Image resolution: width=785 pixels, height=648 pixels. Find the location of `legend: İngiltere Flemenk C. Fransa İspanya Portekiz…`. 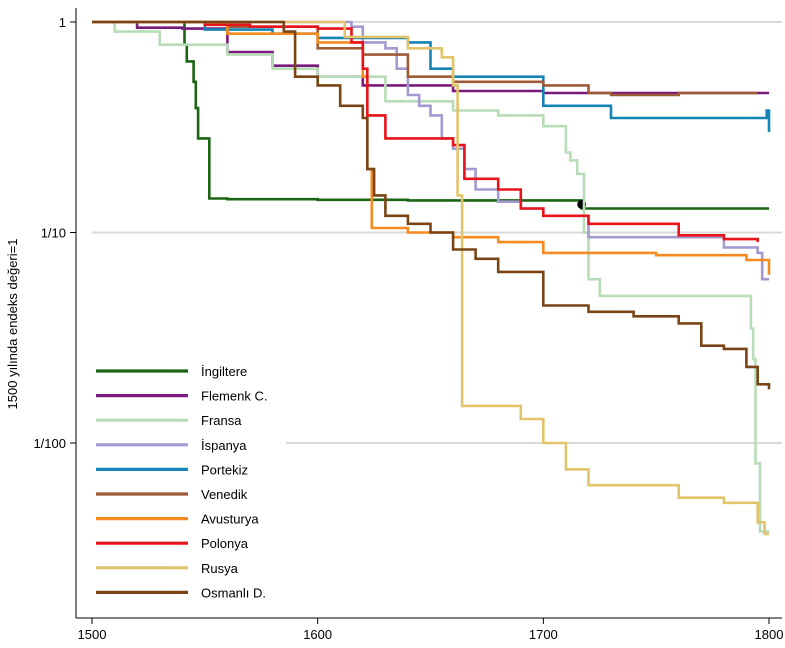

legend: İngiltere Flemenk C. Fransa İspanya Portekiz… is located at coordinates (186, 482).